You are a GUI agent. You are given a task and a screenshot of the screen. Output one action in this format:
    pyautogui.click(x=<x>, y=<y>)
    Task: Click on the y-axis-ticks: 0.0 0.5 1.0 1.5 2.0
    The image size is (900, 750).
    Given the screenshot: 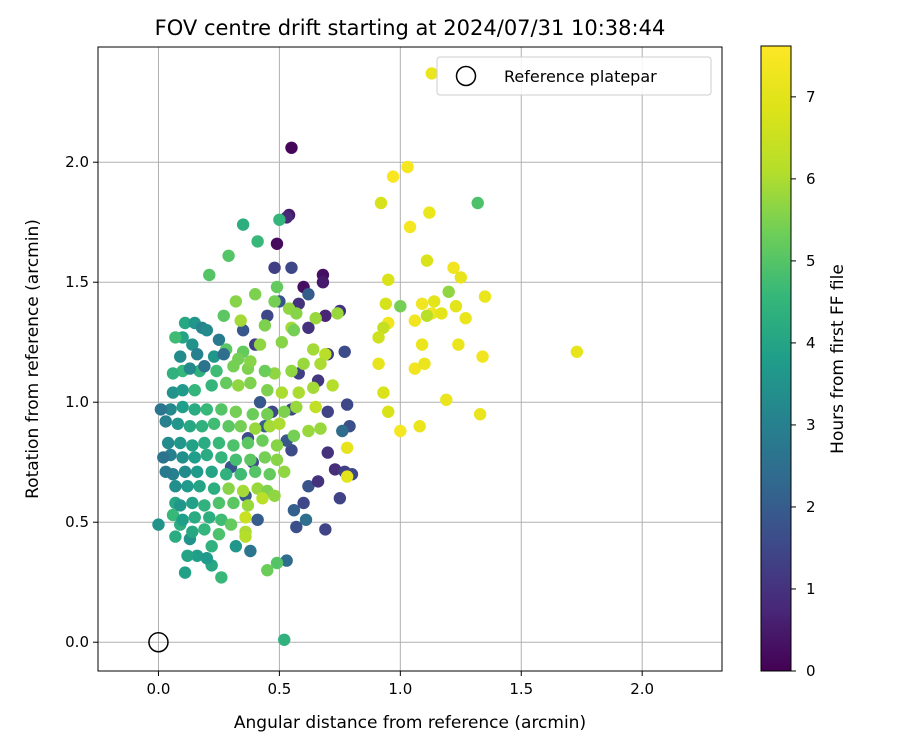 What is the action you would take?
    pyautogui.click(x=81, y=402)
    